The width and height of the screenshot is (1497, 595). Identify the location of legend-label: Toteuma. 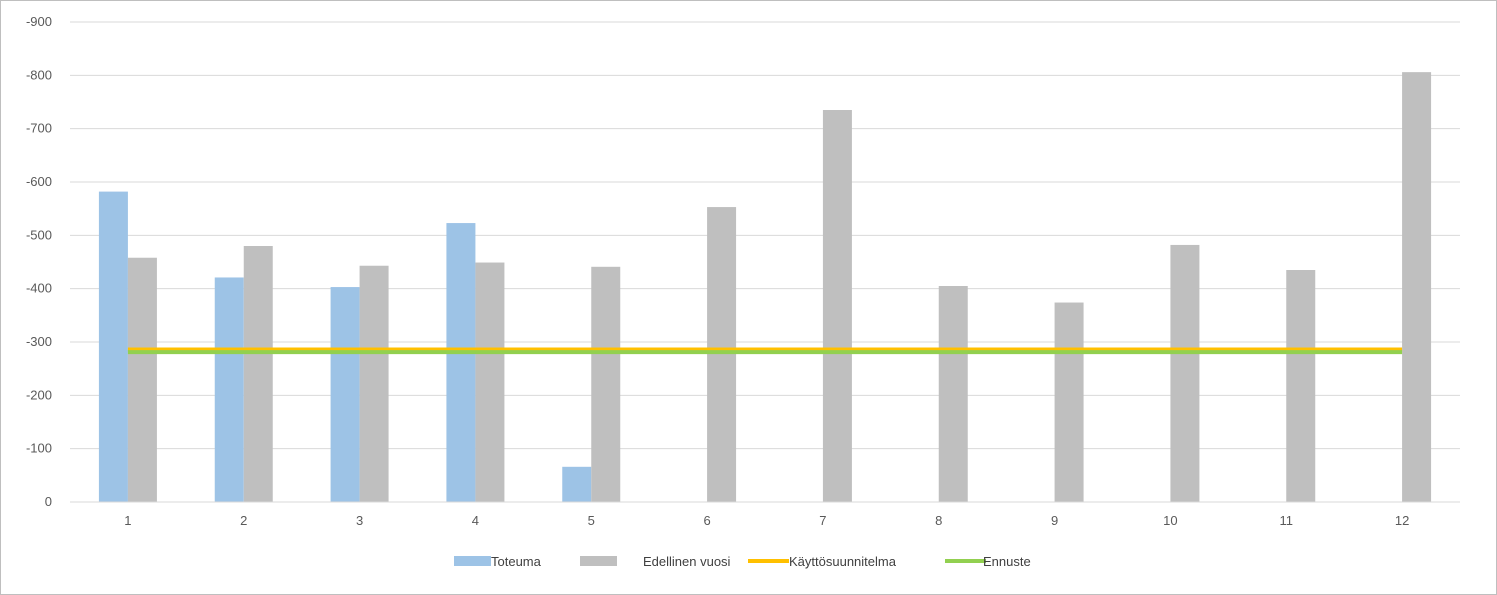
(516, 561).